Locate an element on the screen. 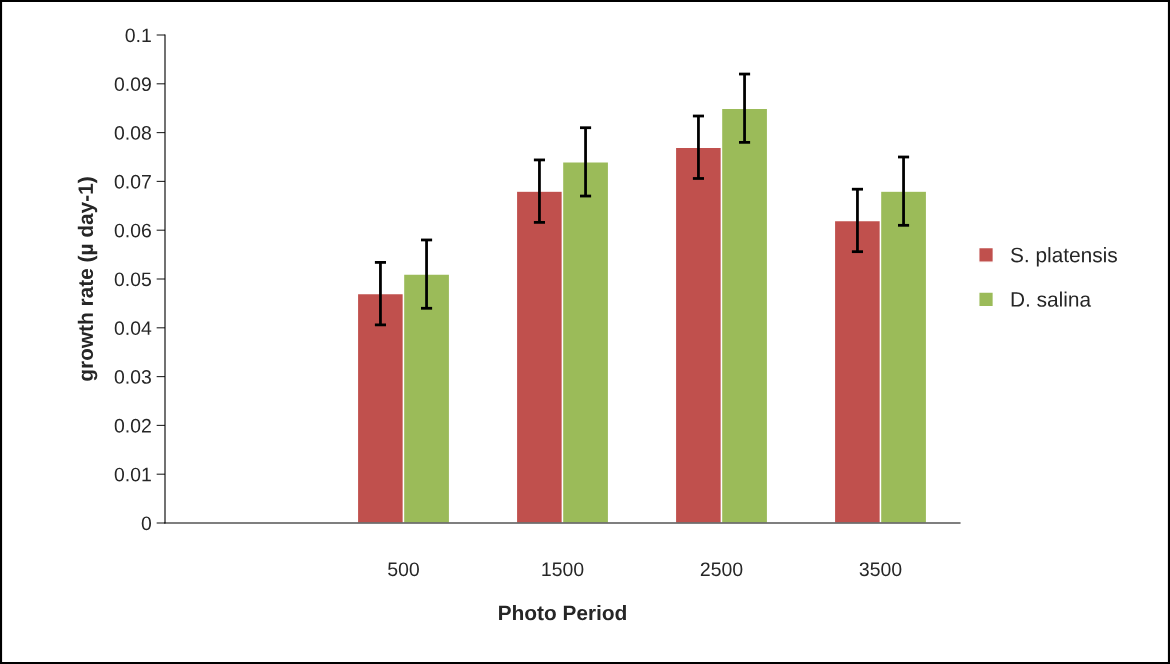 Image resolution: width=1170 pixels, height=664 pixels. y-tick-label: 0.09 is located at coordinates (132, 84).